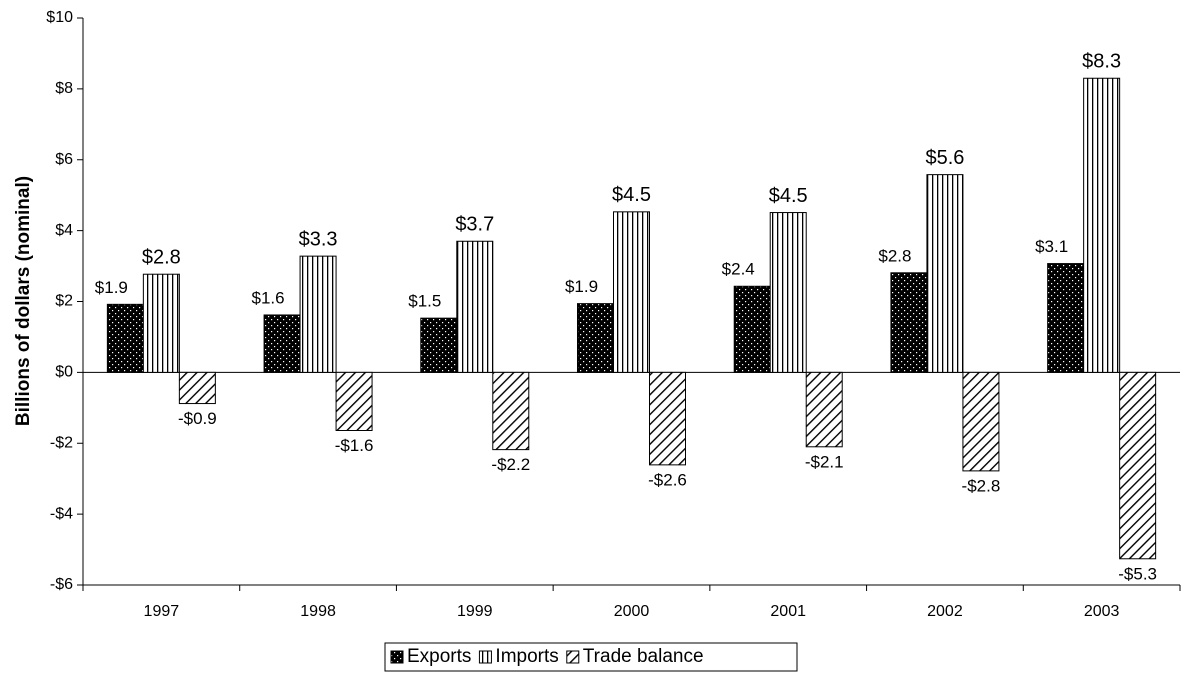 Image resolution: width=1190 pixels, height=673 pixels. Describe the element at coordinates (475, 611) in the screenshot. I see `x-tick-label: 1999` at that location.